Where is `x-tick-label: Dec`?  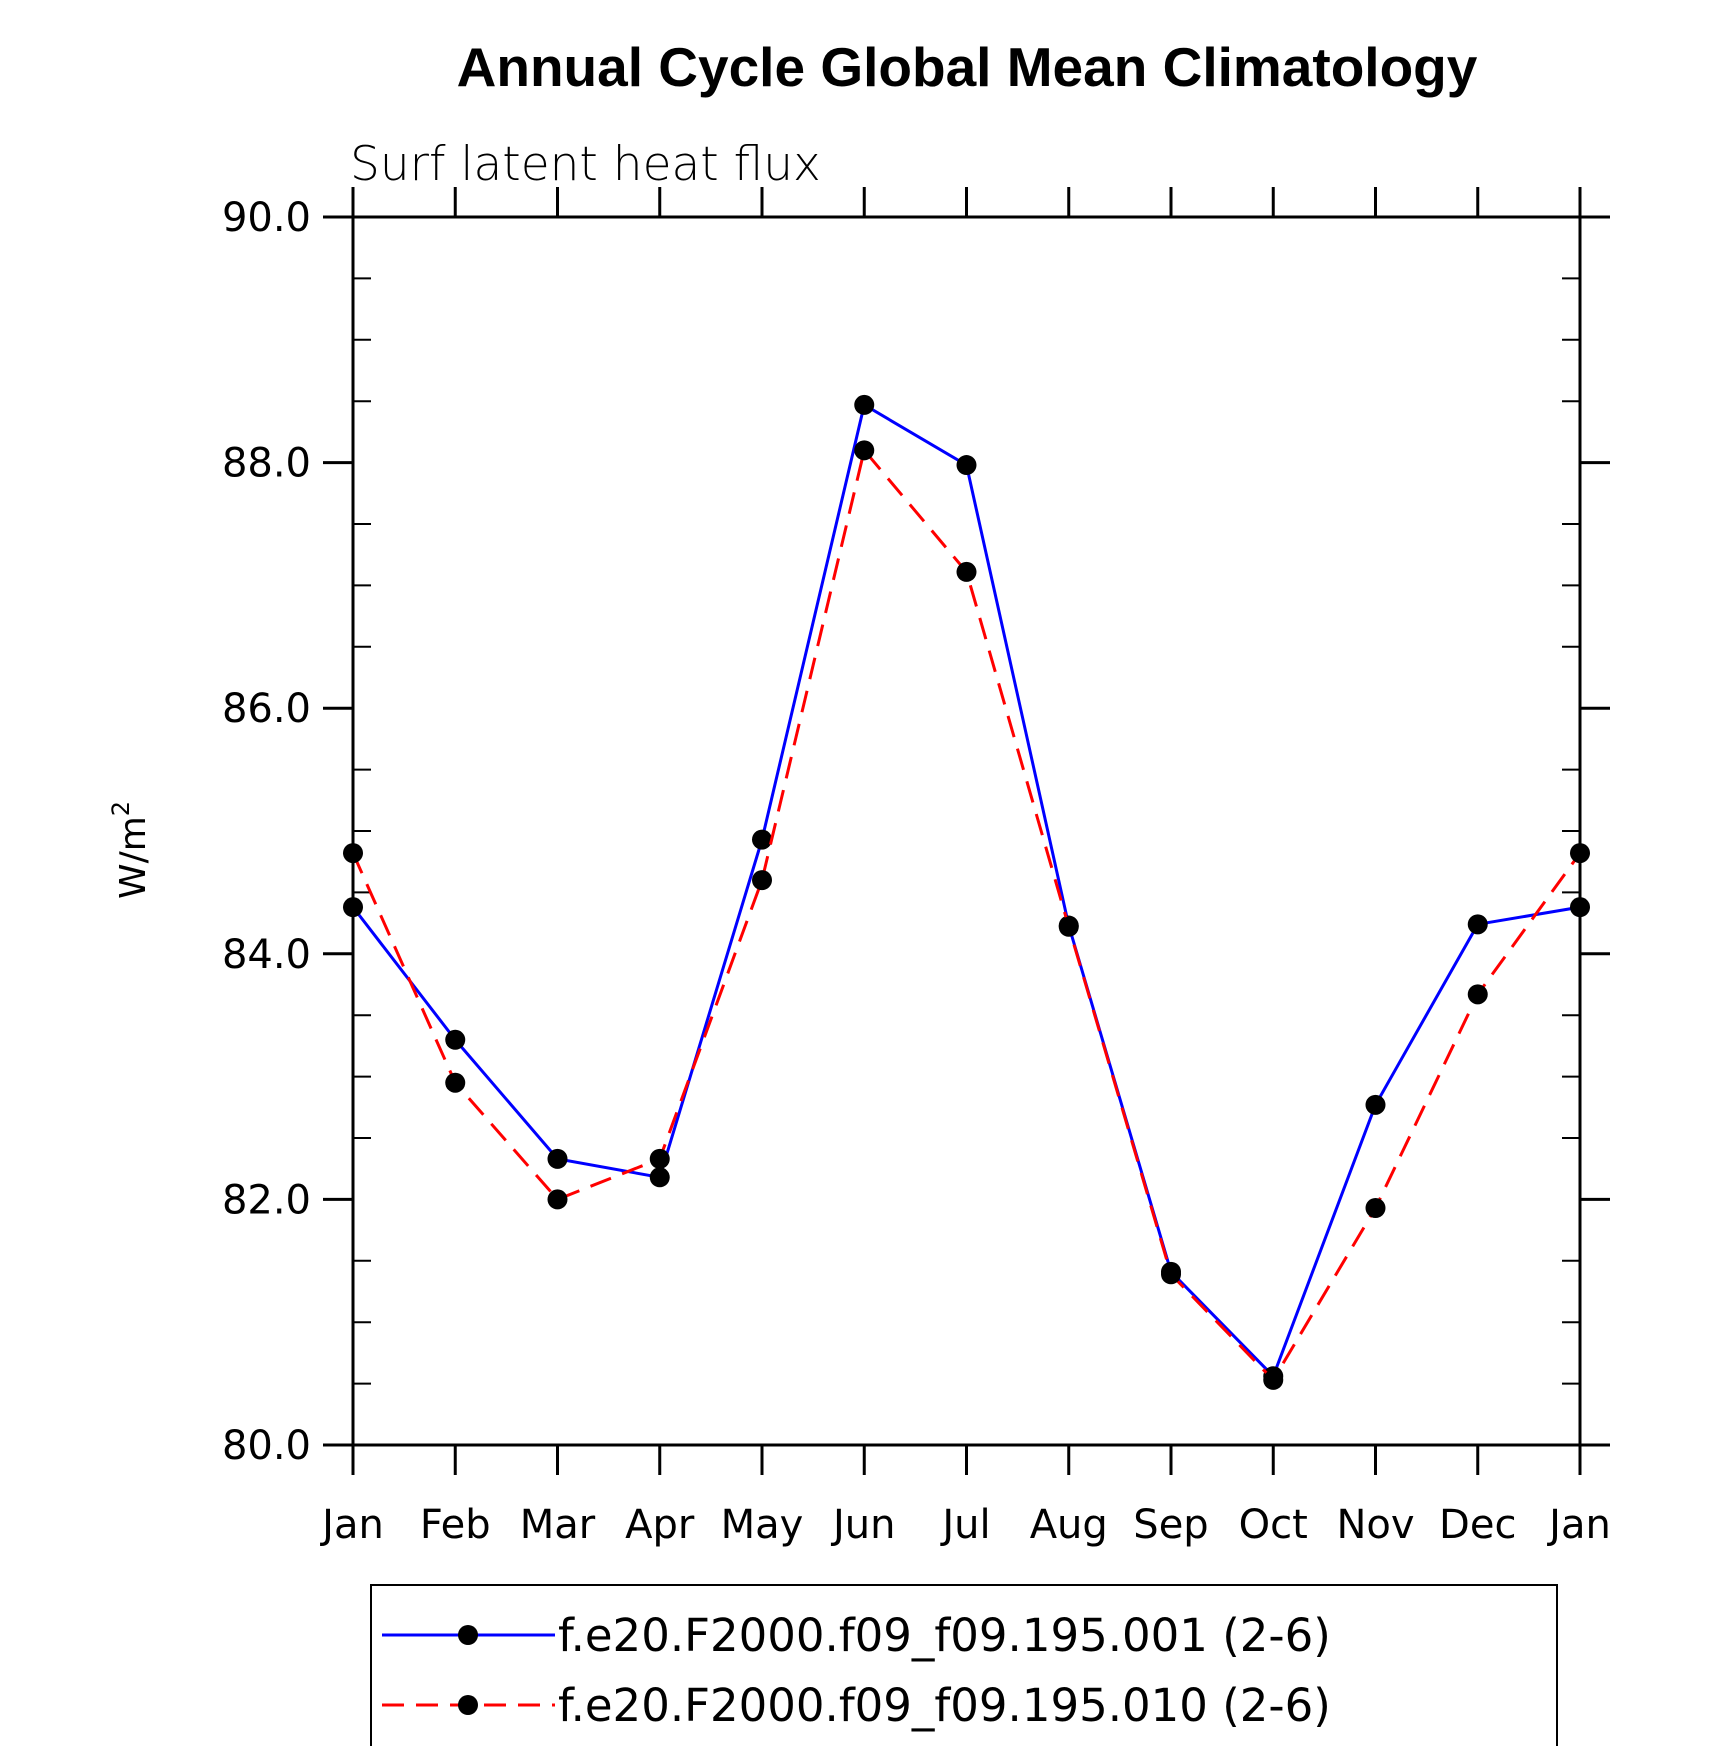 x-tick-label: Dec is located at coordinates (1477, 1525).